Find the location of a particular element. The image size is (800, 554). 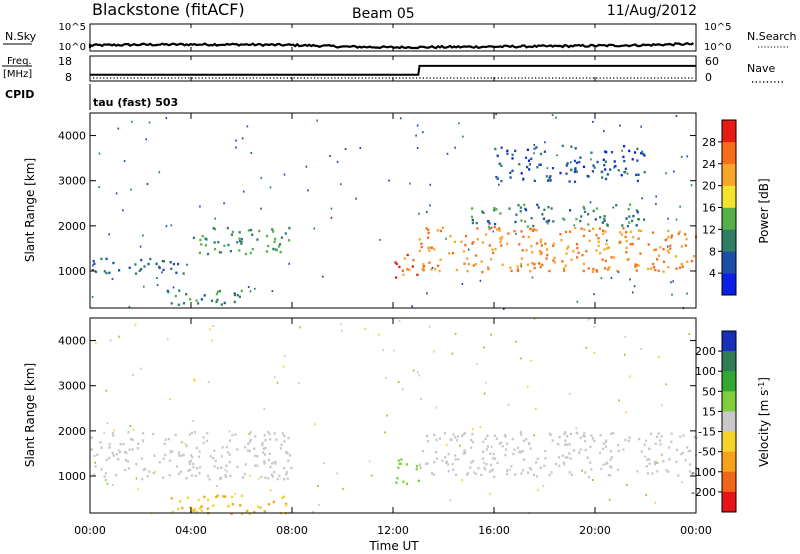

colorbar-segment is located at coordinates (729, 218).